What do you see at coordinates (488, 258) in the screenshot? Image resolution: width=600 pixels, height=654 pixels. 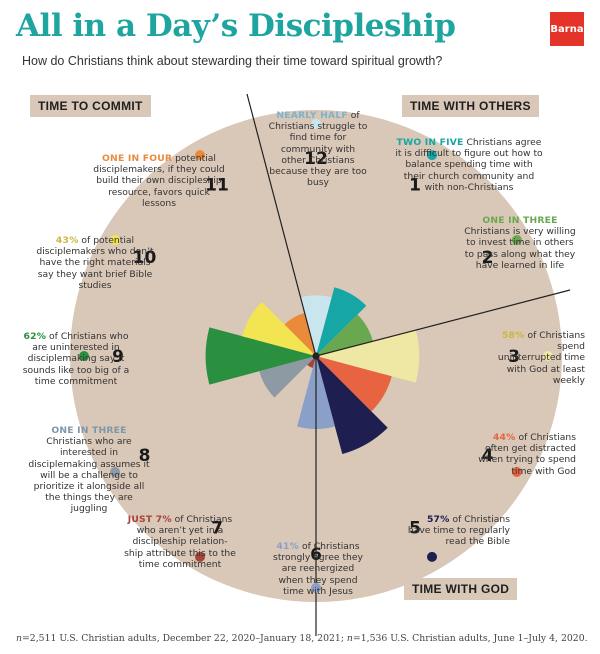 I see `hour-numeral-2: 2` at bounding box center [488, 258].